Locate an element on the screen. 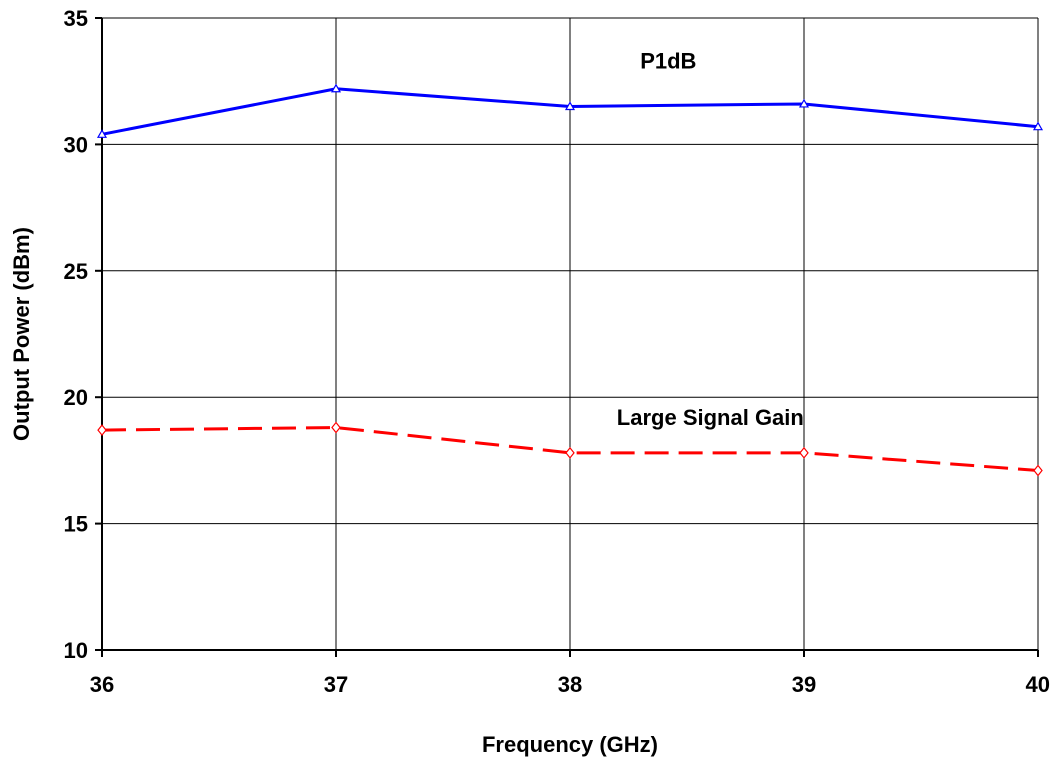  y-tick-label: 15 is located at coordinates (76, 524).